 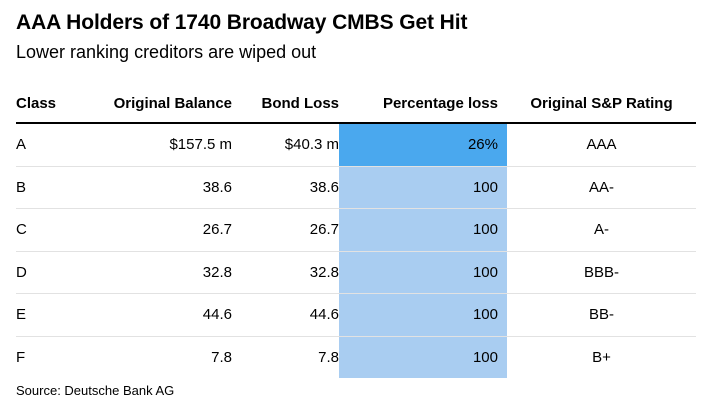 What do you see at coordinates (56, 315) in the screenshot?
I see `cell-class: E` at bounding box center [56, 315].